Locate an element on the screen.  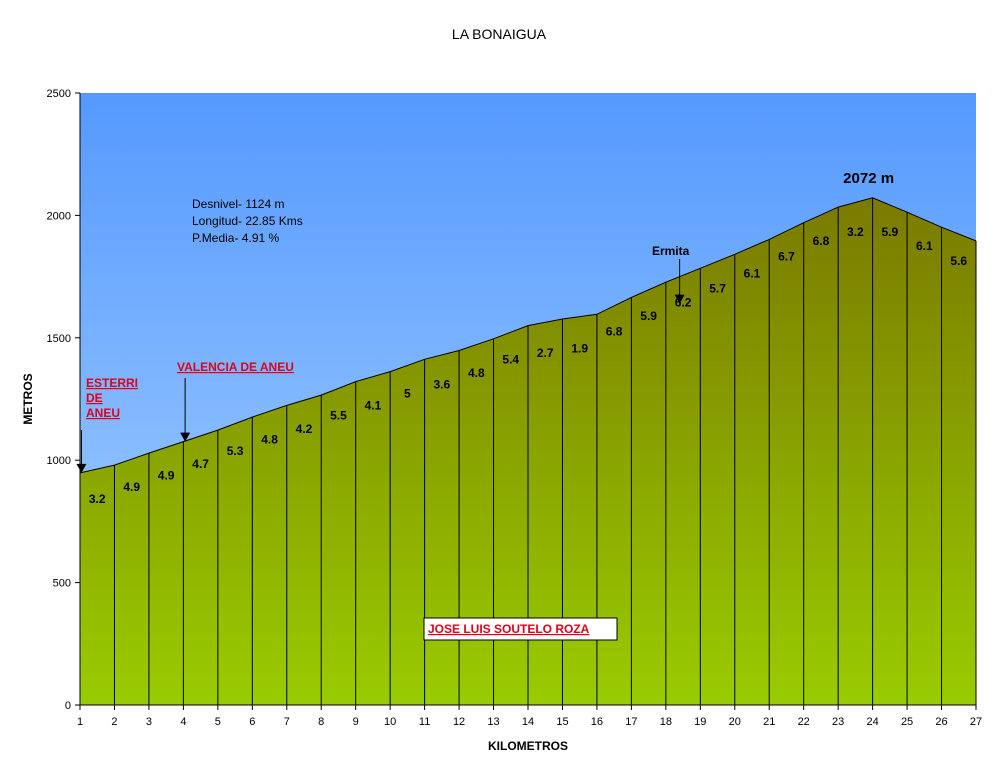
segment-gradient-label: 2.7 is located at coordinates (545, 353).